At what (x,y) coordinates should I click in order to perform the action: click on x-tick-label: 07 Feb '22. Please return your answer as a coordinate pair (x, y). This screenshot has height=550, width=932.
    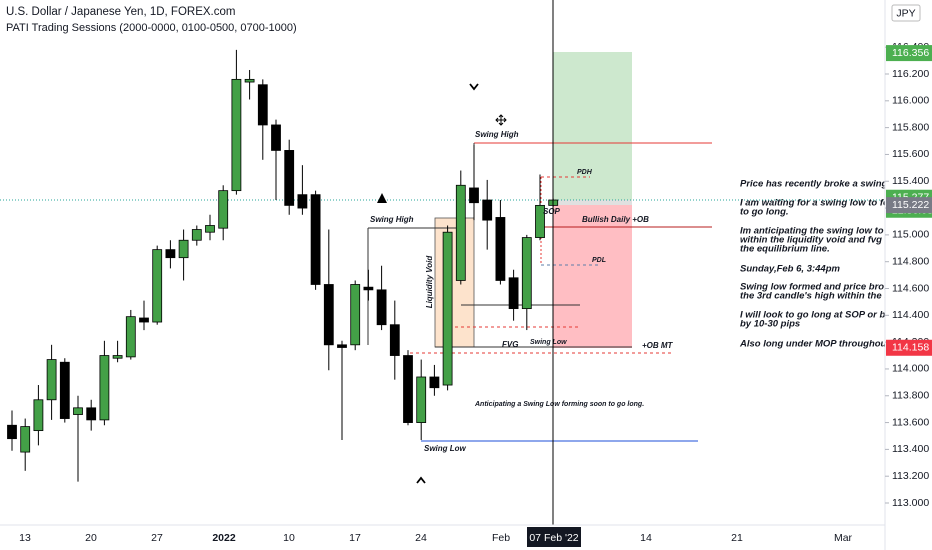
    Looking at the image, I should click on (553, 538).